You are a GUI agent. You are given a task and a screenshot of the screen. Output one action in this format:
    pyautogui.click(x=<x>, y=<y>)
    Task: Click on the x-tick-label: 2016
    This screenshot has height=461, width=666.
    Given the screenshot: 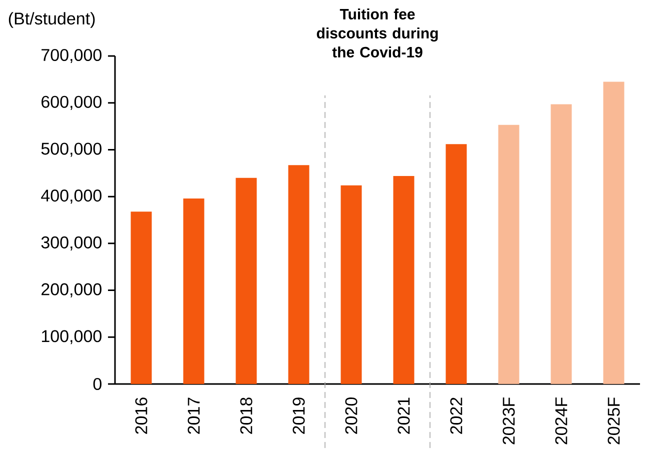 What is the action you would take?
    pyautogui.click(x=141, y=416)
    